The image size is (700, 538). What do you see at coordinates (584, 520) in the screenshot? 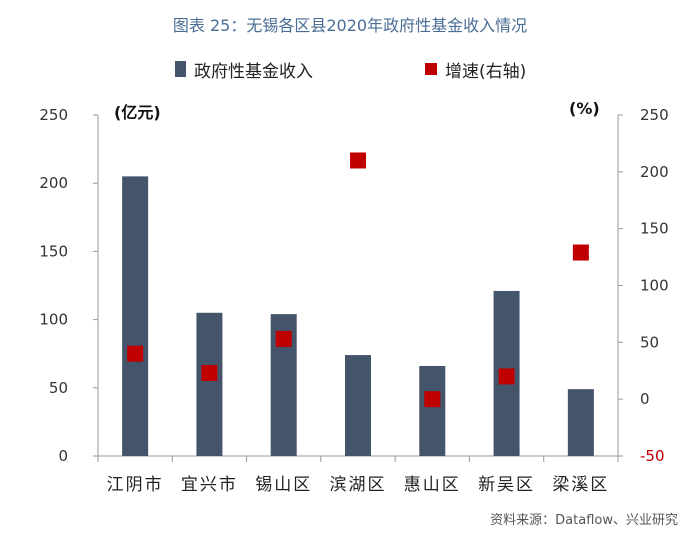
I see `source-note: 资料来源：Dataflow、兴业研究` at bounding box center [584, 520].